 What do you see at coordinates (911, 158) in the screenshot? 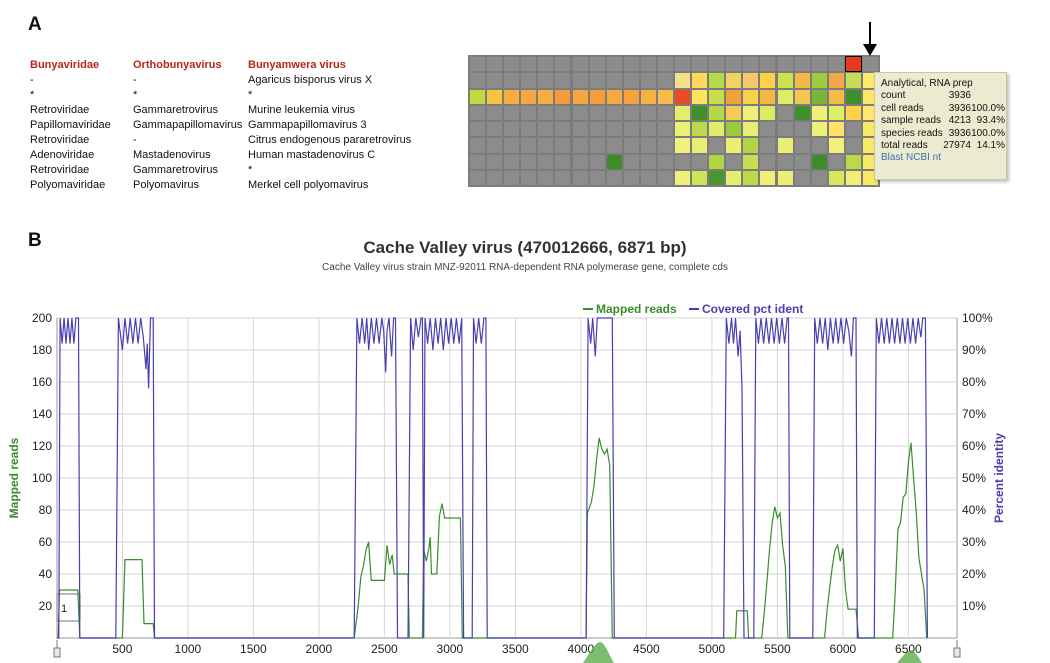
I see `blast-ncbi-link: Blast NCBI nt` at bounding box center [911, 158].